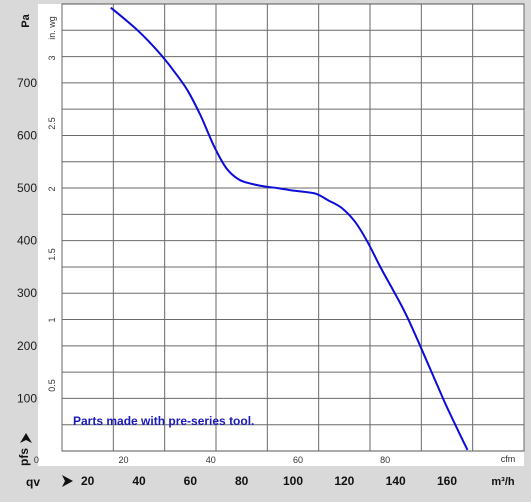  What do you see at coordinates (52, 123) in the screenshot?
I see `y-secondary-tick-label: 2.5` at bounding box center [52, 123].